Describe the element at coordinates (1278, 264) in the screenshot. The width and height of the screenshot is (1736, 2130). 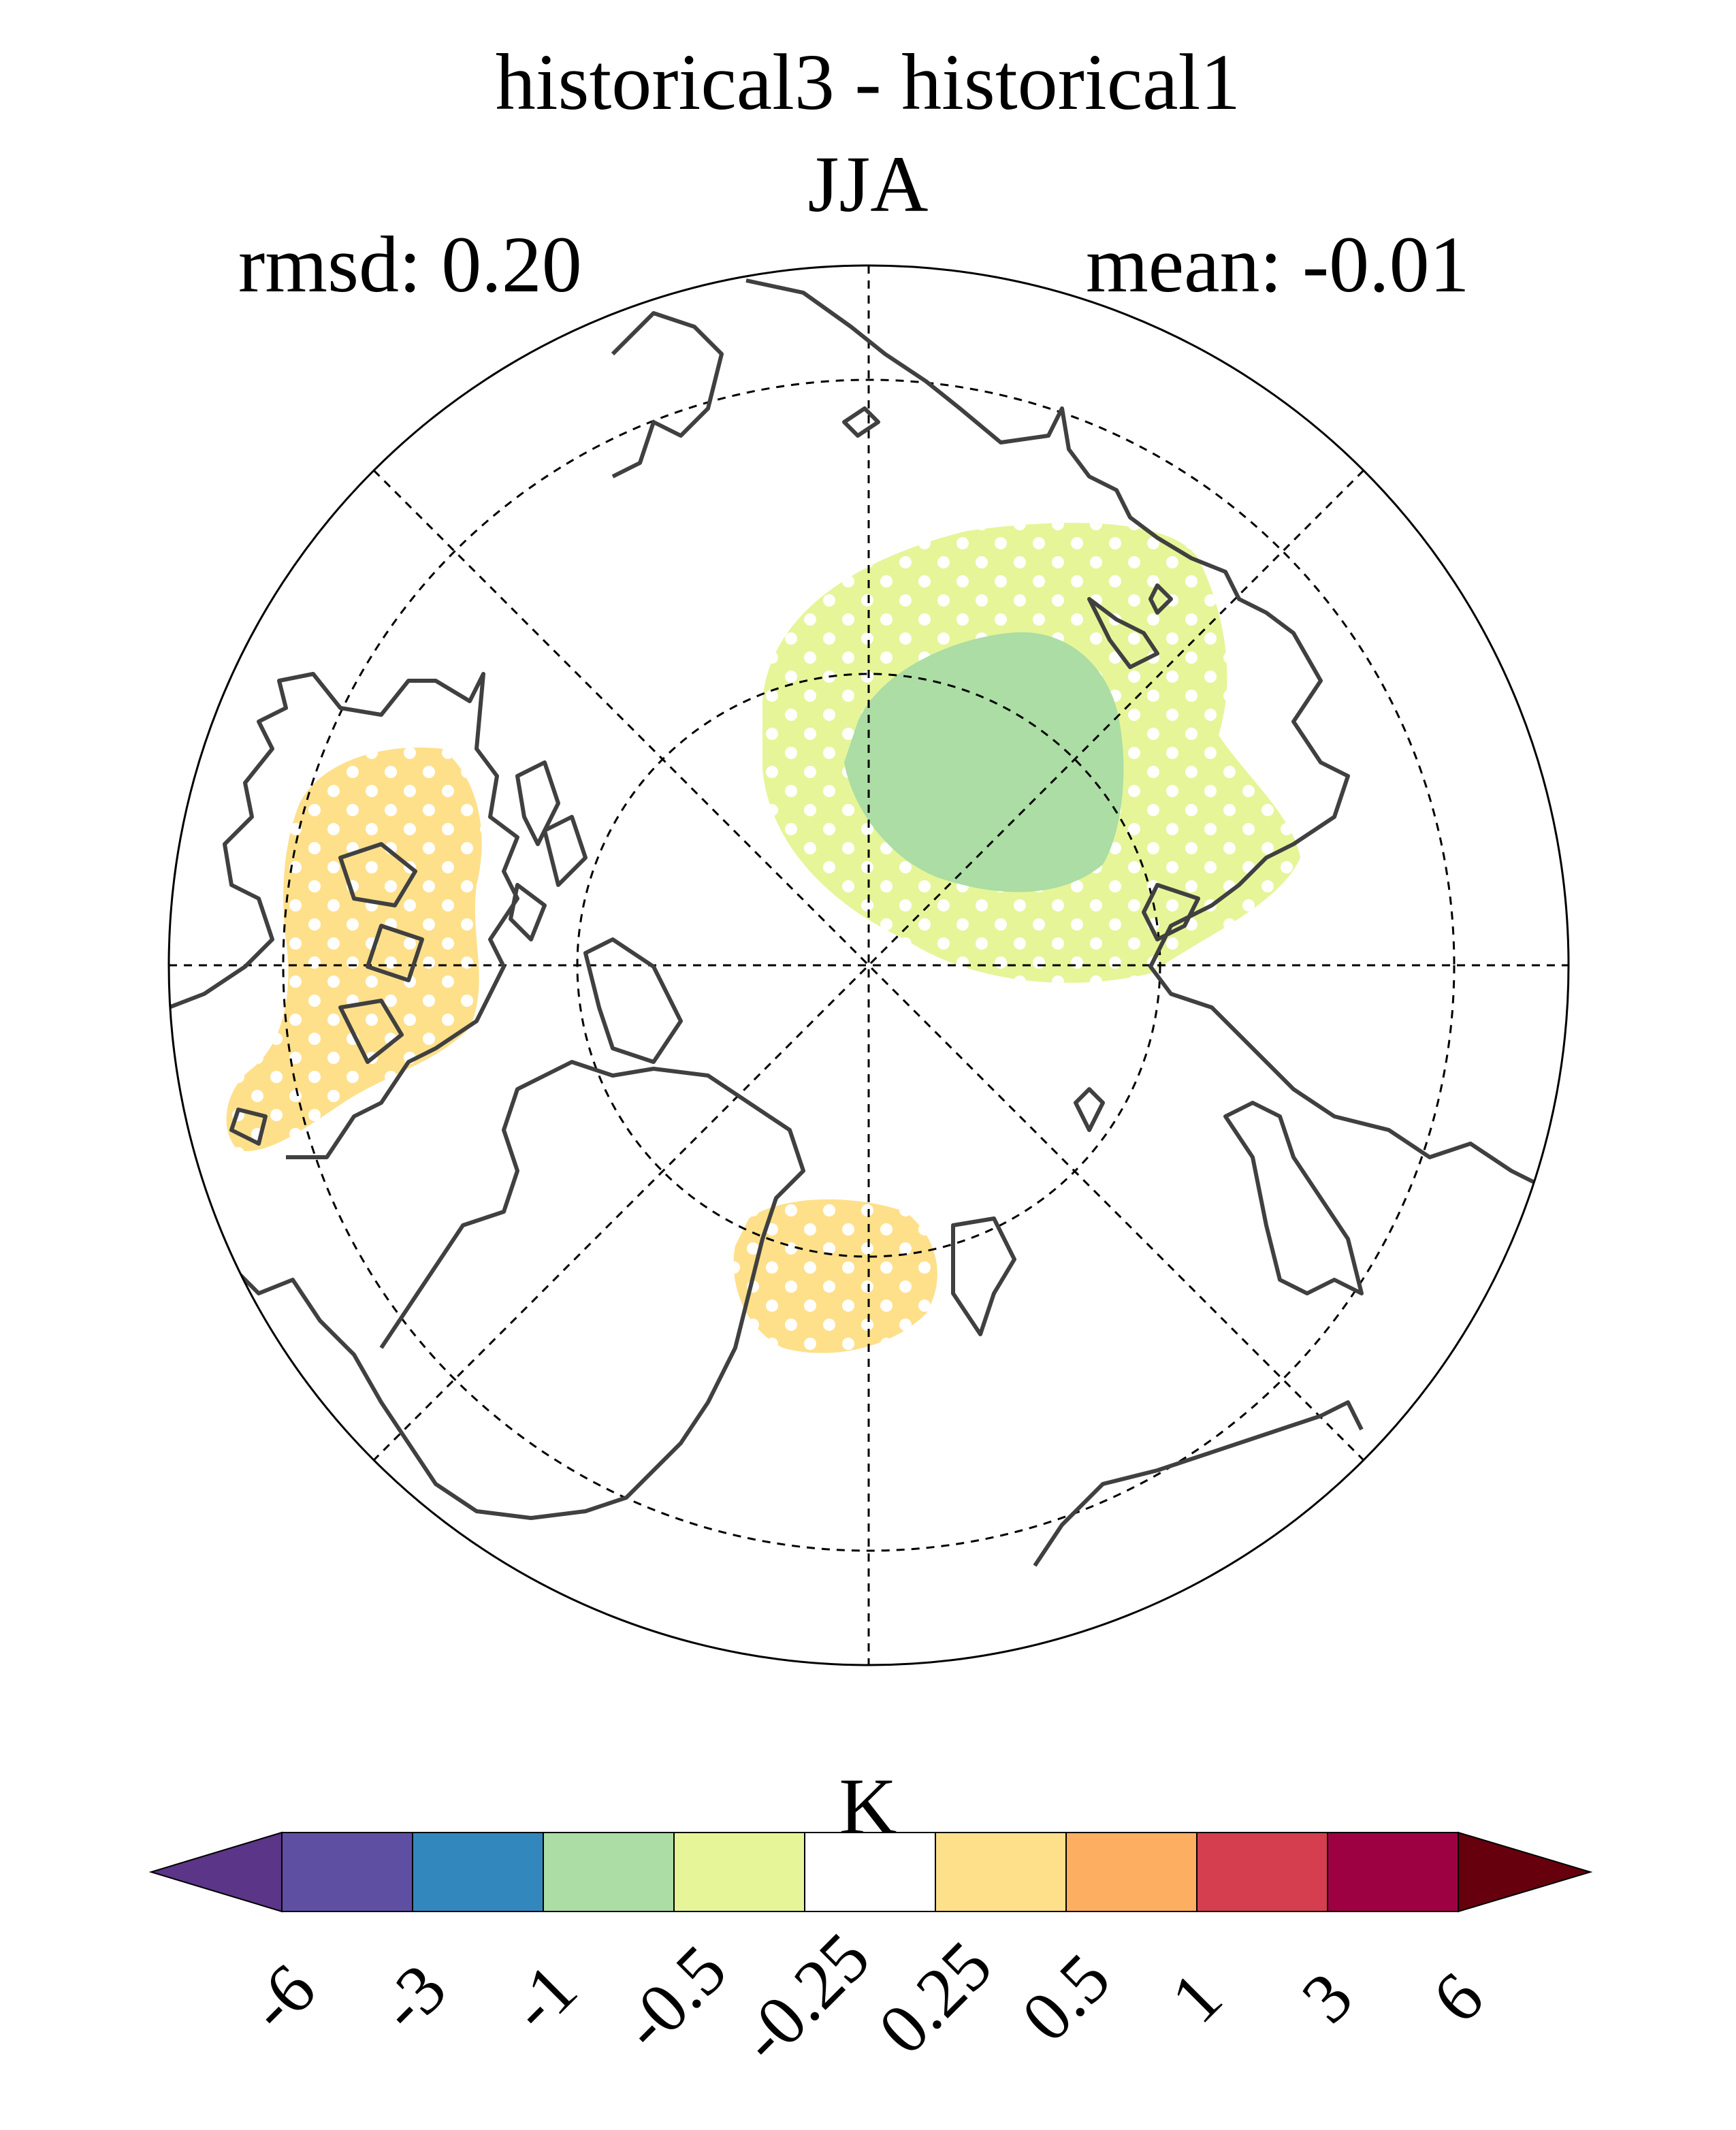
I see `mean-label: mean: -0.01` at that location.